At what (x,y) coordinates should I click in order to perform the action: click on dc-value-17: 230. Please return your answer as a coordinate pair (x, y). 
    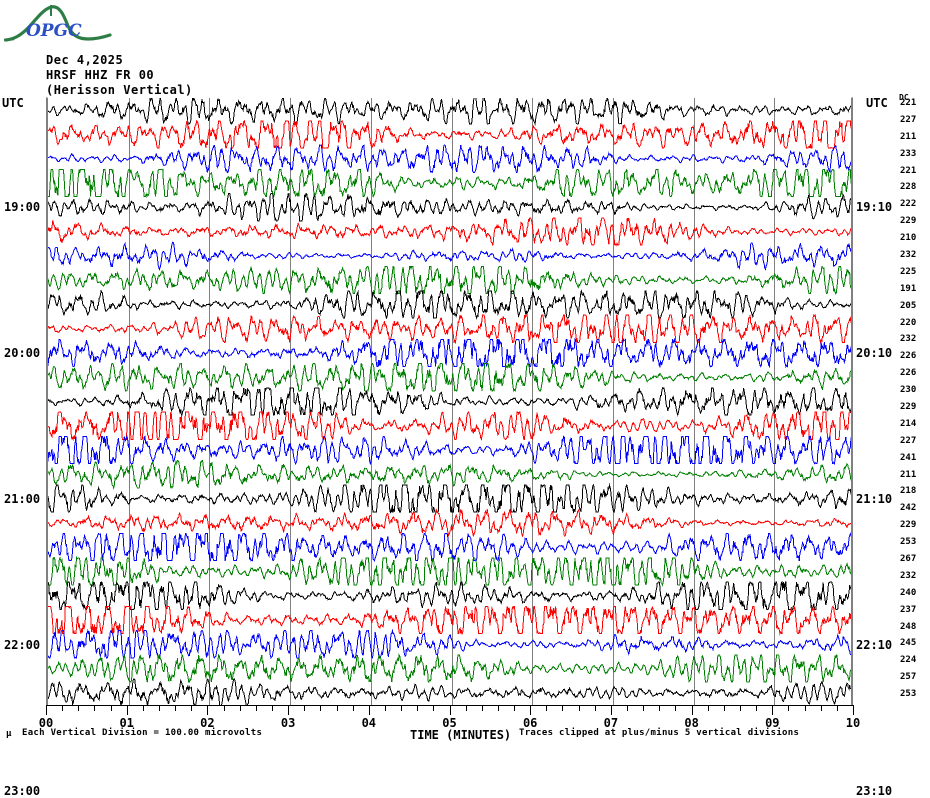
    Looking at the image, I should click on (908, 390).